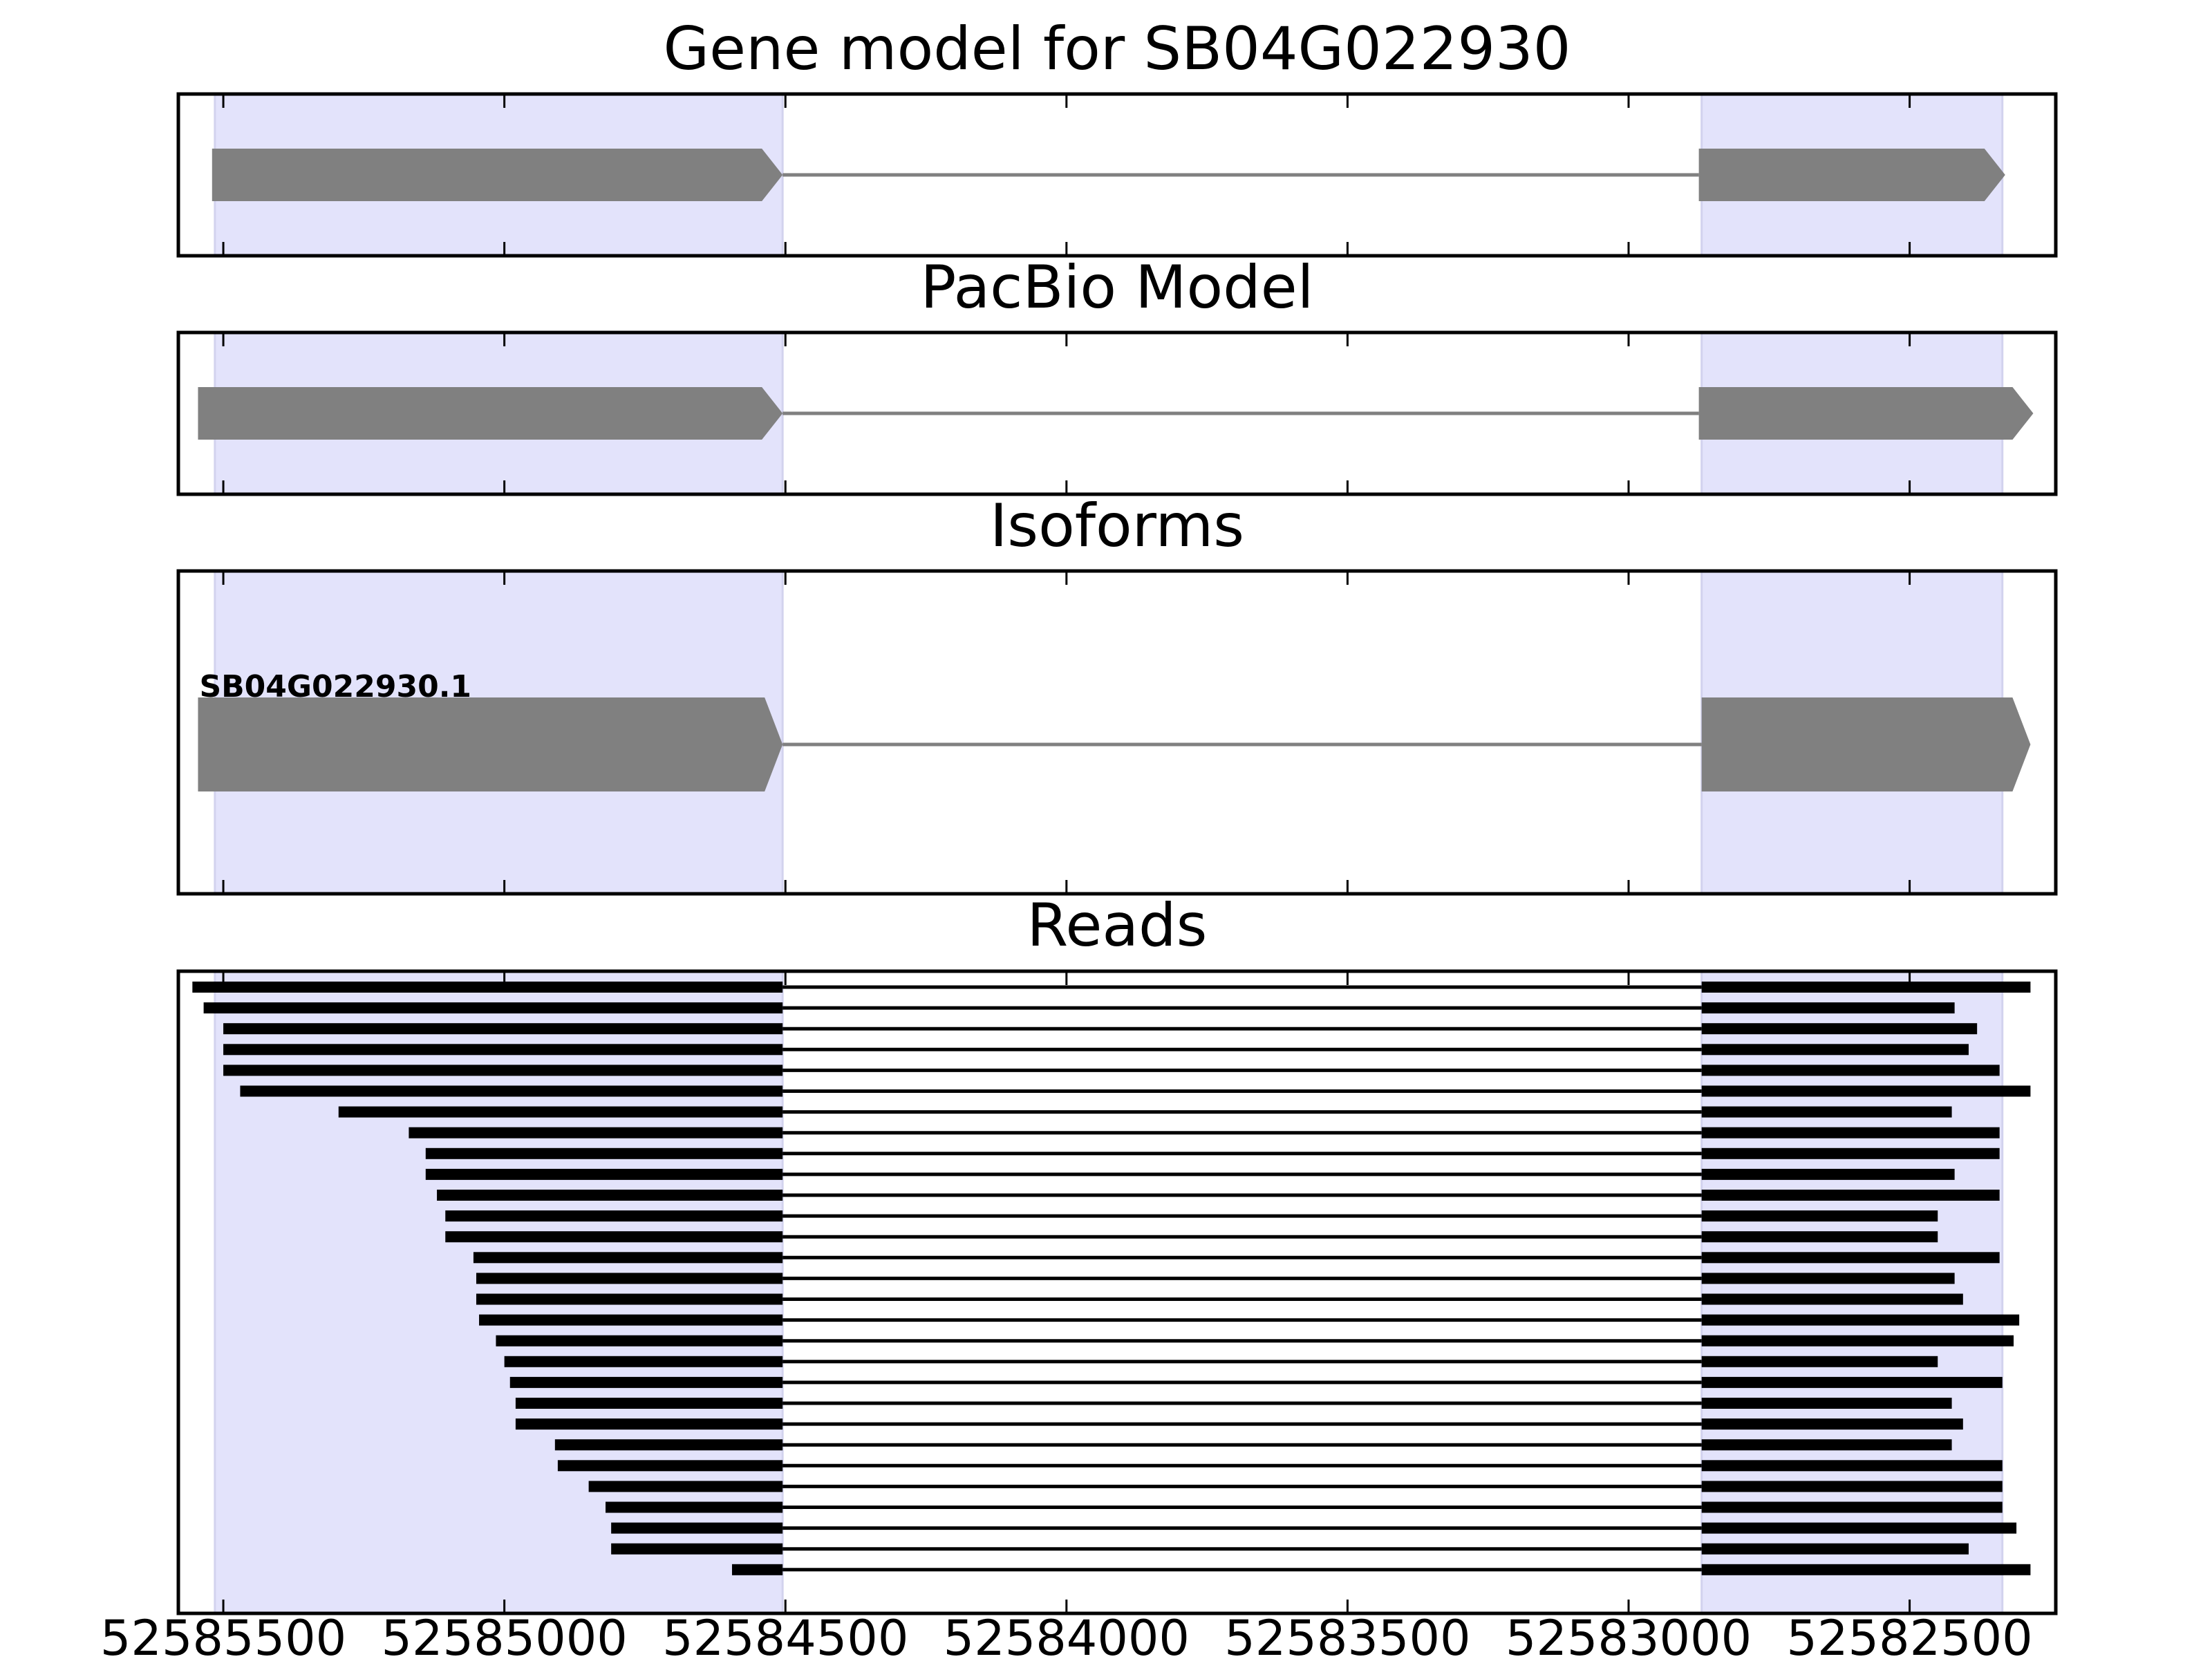  I want to click on panel-title: Reads, so click(1117, 925).